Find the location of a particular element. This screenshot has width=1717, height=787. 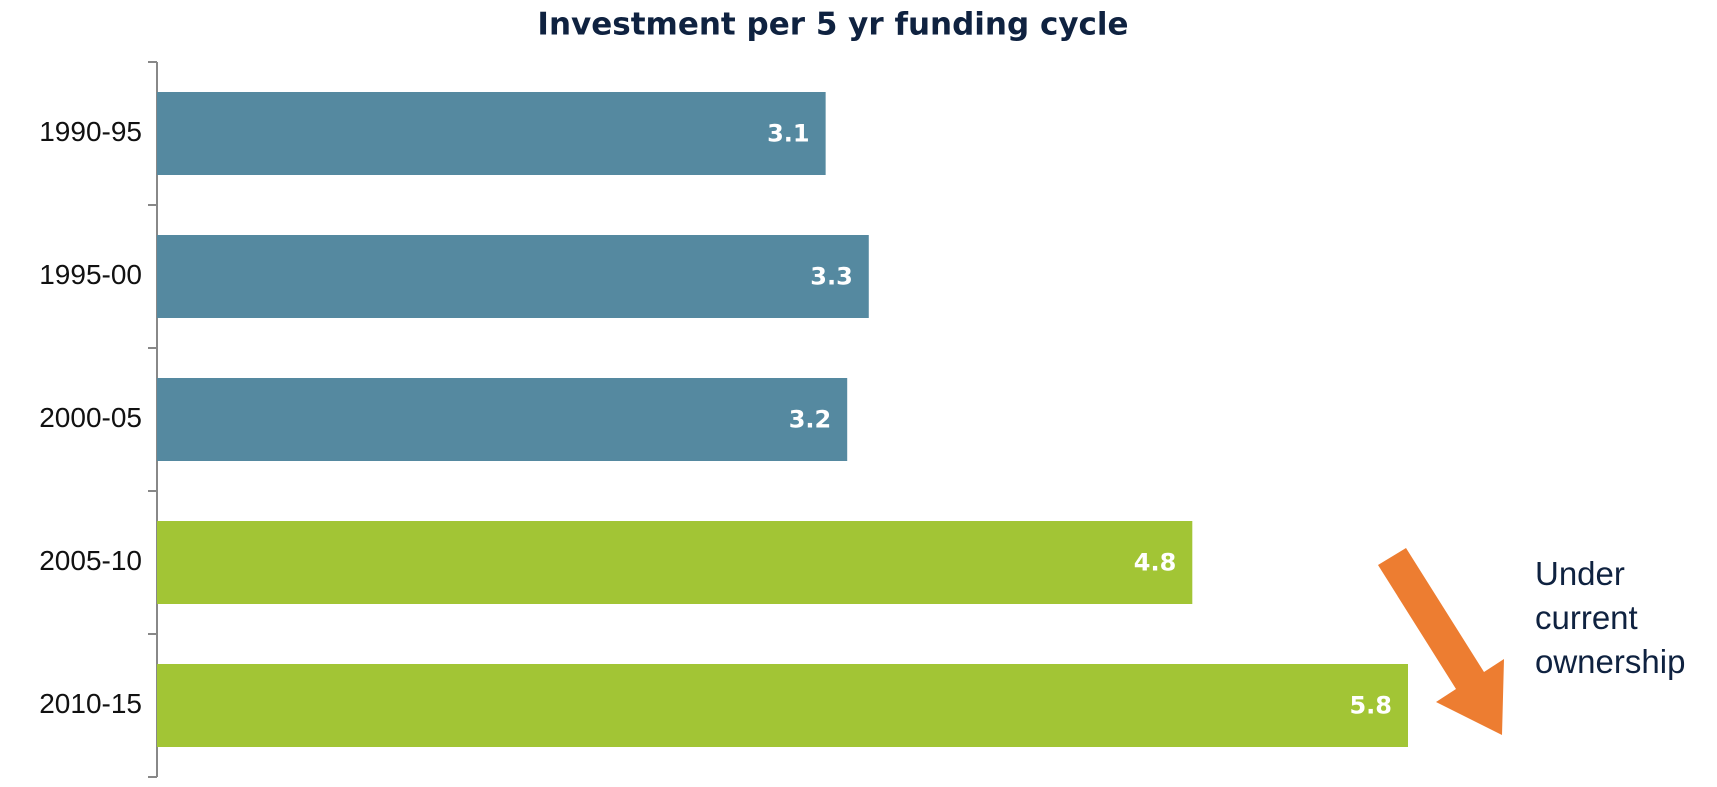

value-label: 5.8 is located at coordinates (1370, 706).